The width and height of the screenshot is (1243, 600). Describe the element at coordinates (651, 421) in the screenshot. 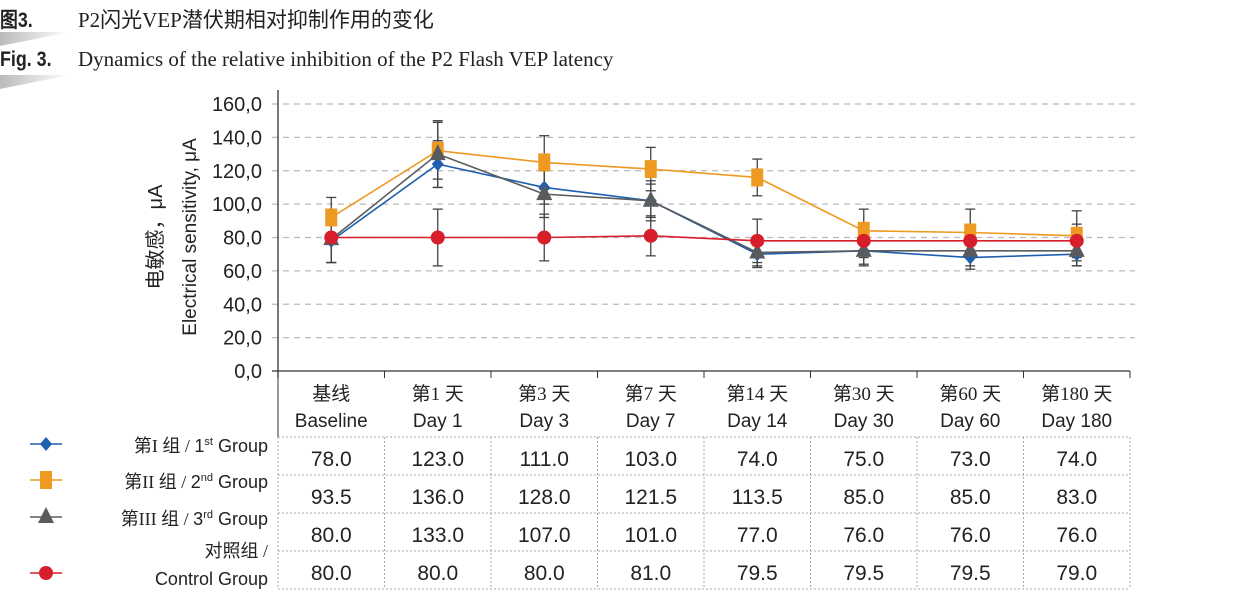

I see `x-tick-label-en: Day 7` at that location.